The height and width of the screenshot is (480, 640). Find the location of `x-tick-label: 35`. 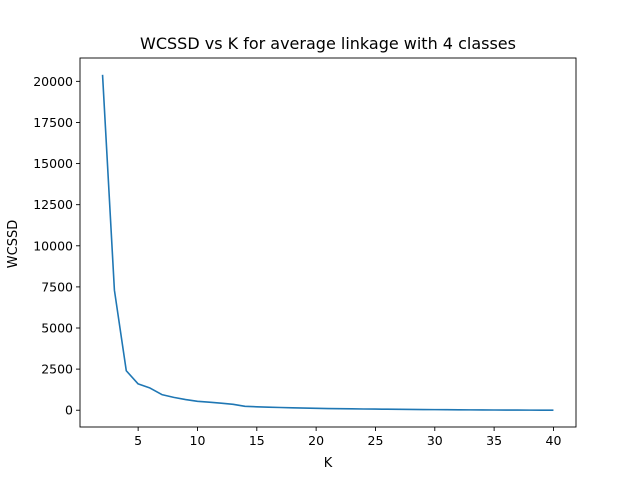

x-tick-label: 35 is located at coordinates (494, 440).